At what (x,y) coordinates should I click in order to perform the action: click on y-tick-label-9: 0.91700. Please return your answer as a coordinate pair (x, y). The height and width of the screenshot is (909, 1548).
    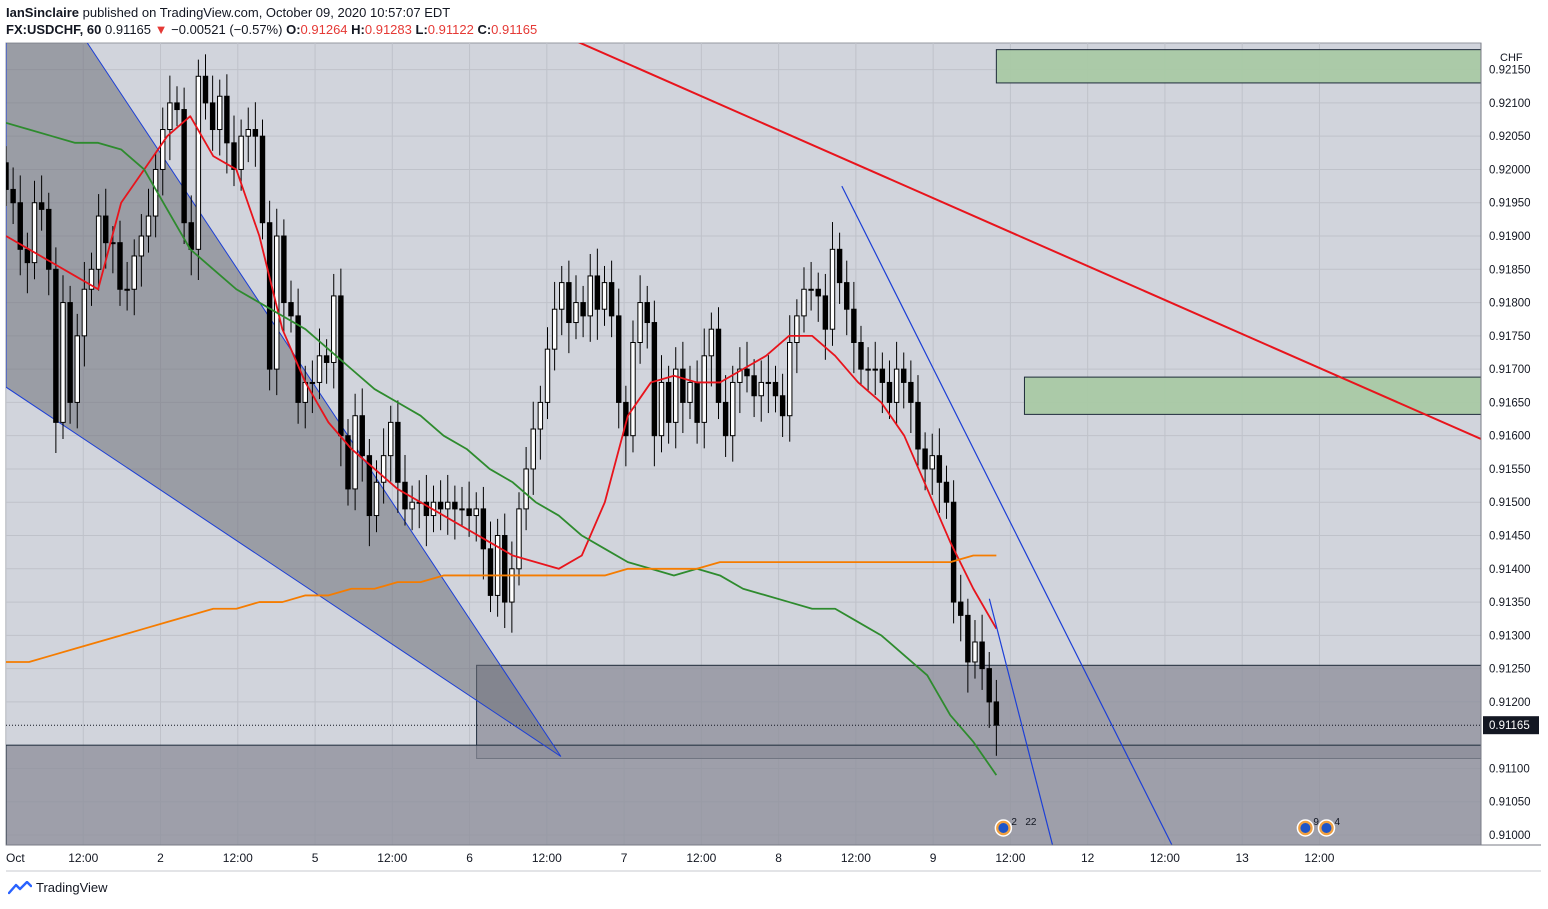
    Looking at the image, I should click on (1510, 370).